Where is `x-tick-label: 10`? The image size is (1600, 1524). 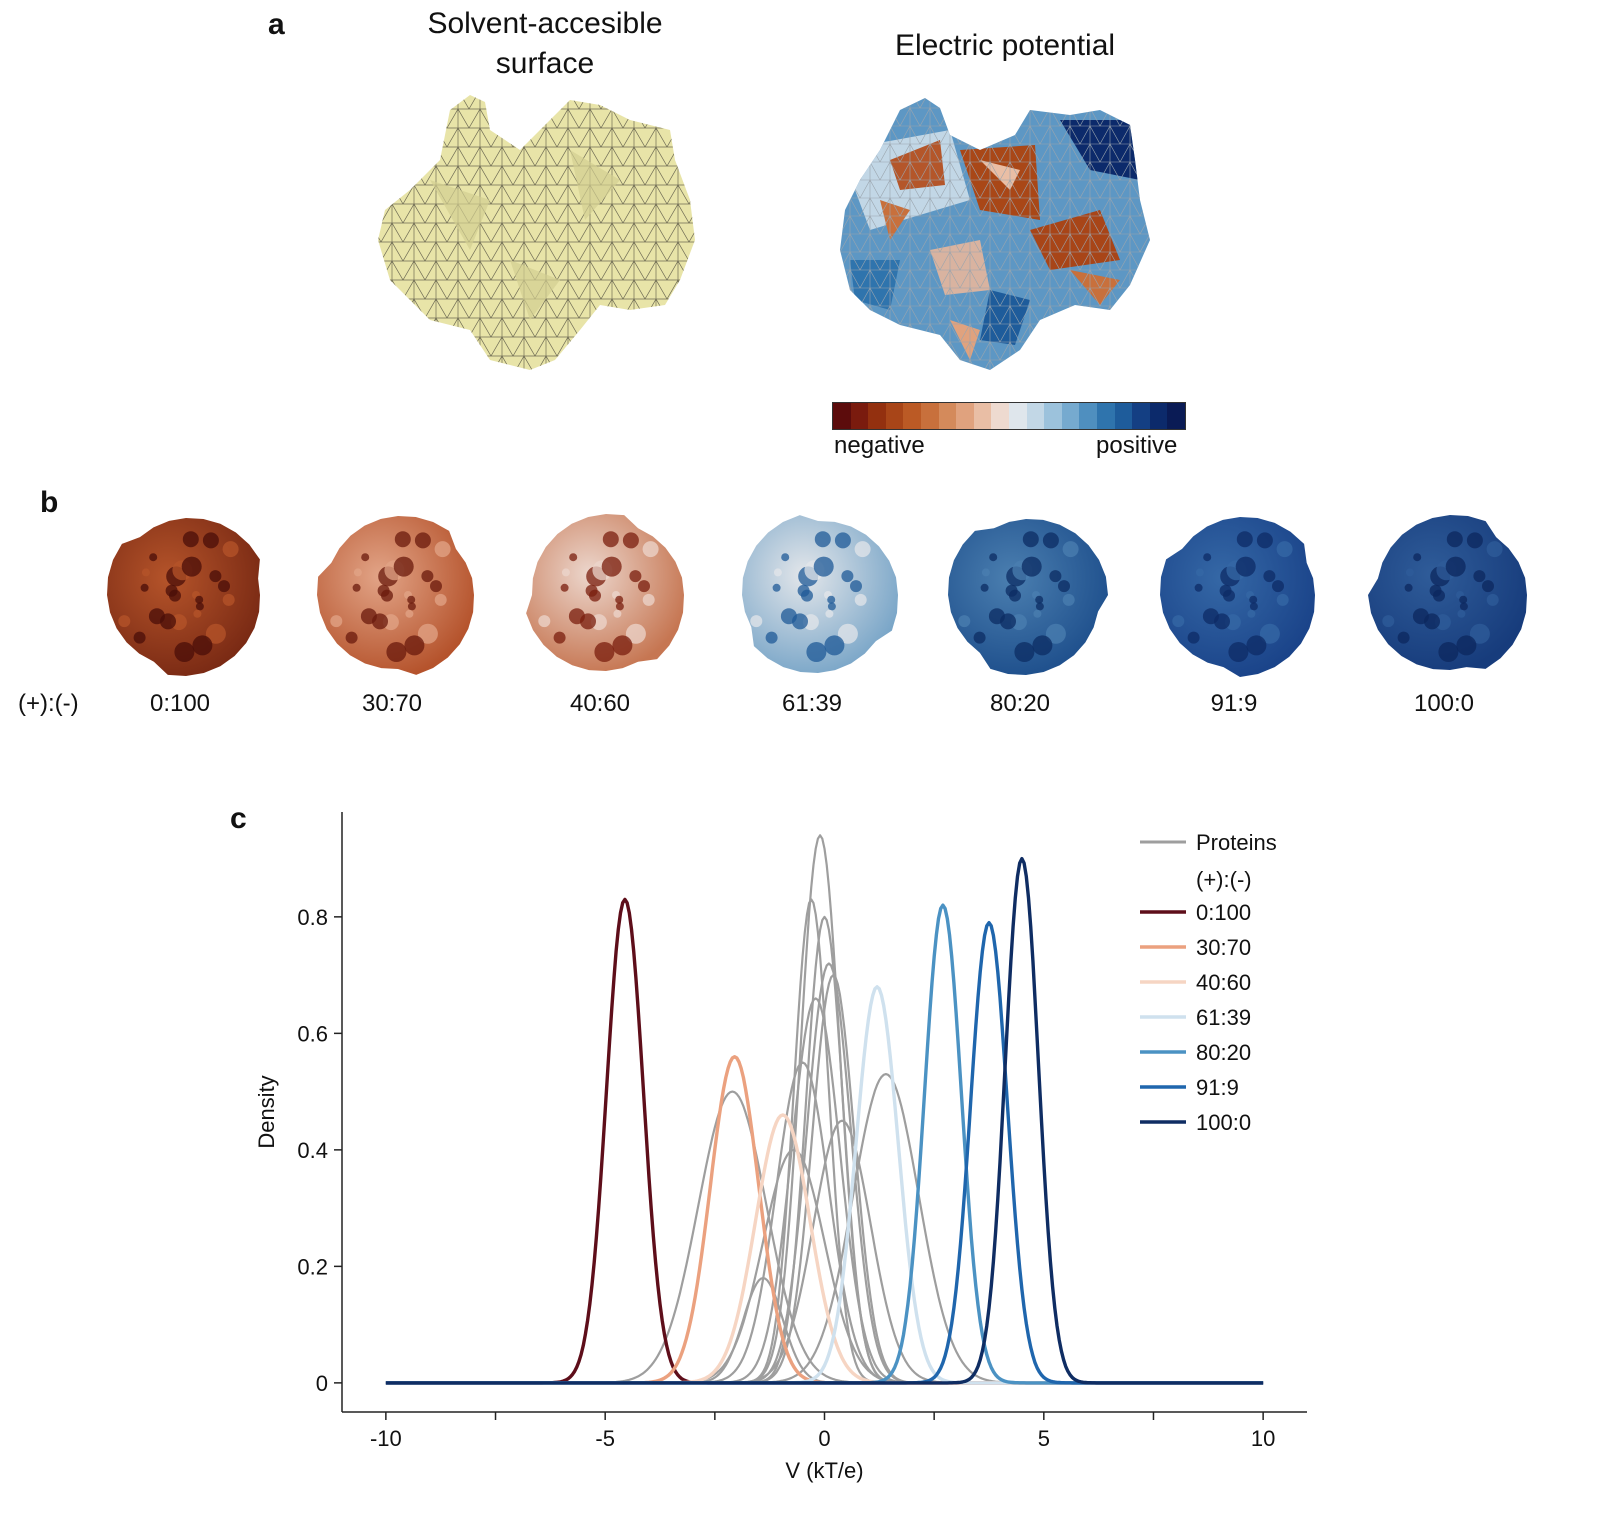 x-tick-label: 10 is located at coordinates (1263, 1438).